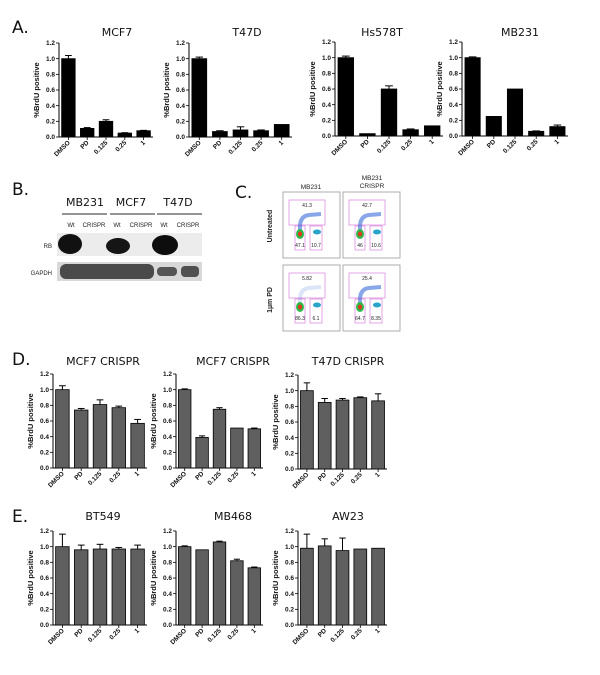 The image size is (600, 675). I want to click on gate-value: 25.4, so click(367, 279).